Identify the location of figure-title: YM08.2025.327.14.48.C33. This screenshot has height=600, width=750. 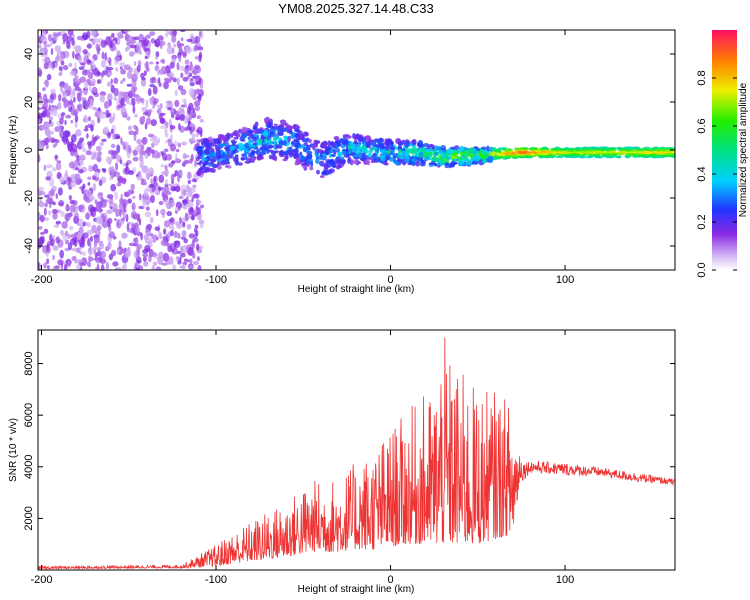
(355, 8).